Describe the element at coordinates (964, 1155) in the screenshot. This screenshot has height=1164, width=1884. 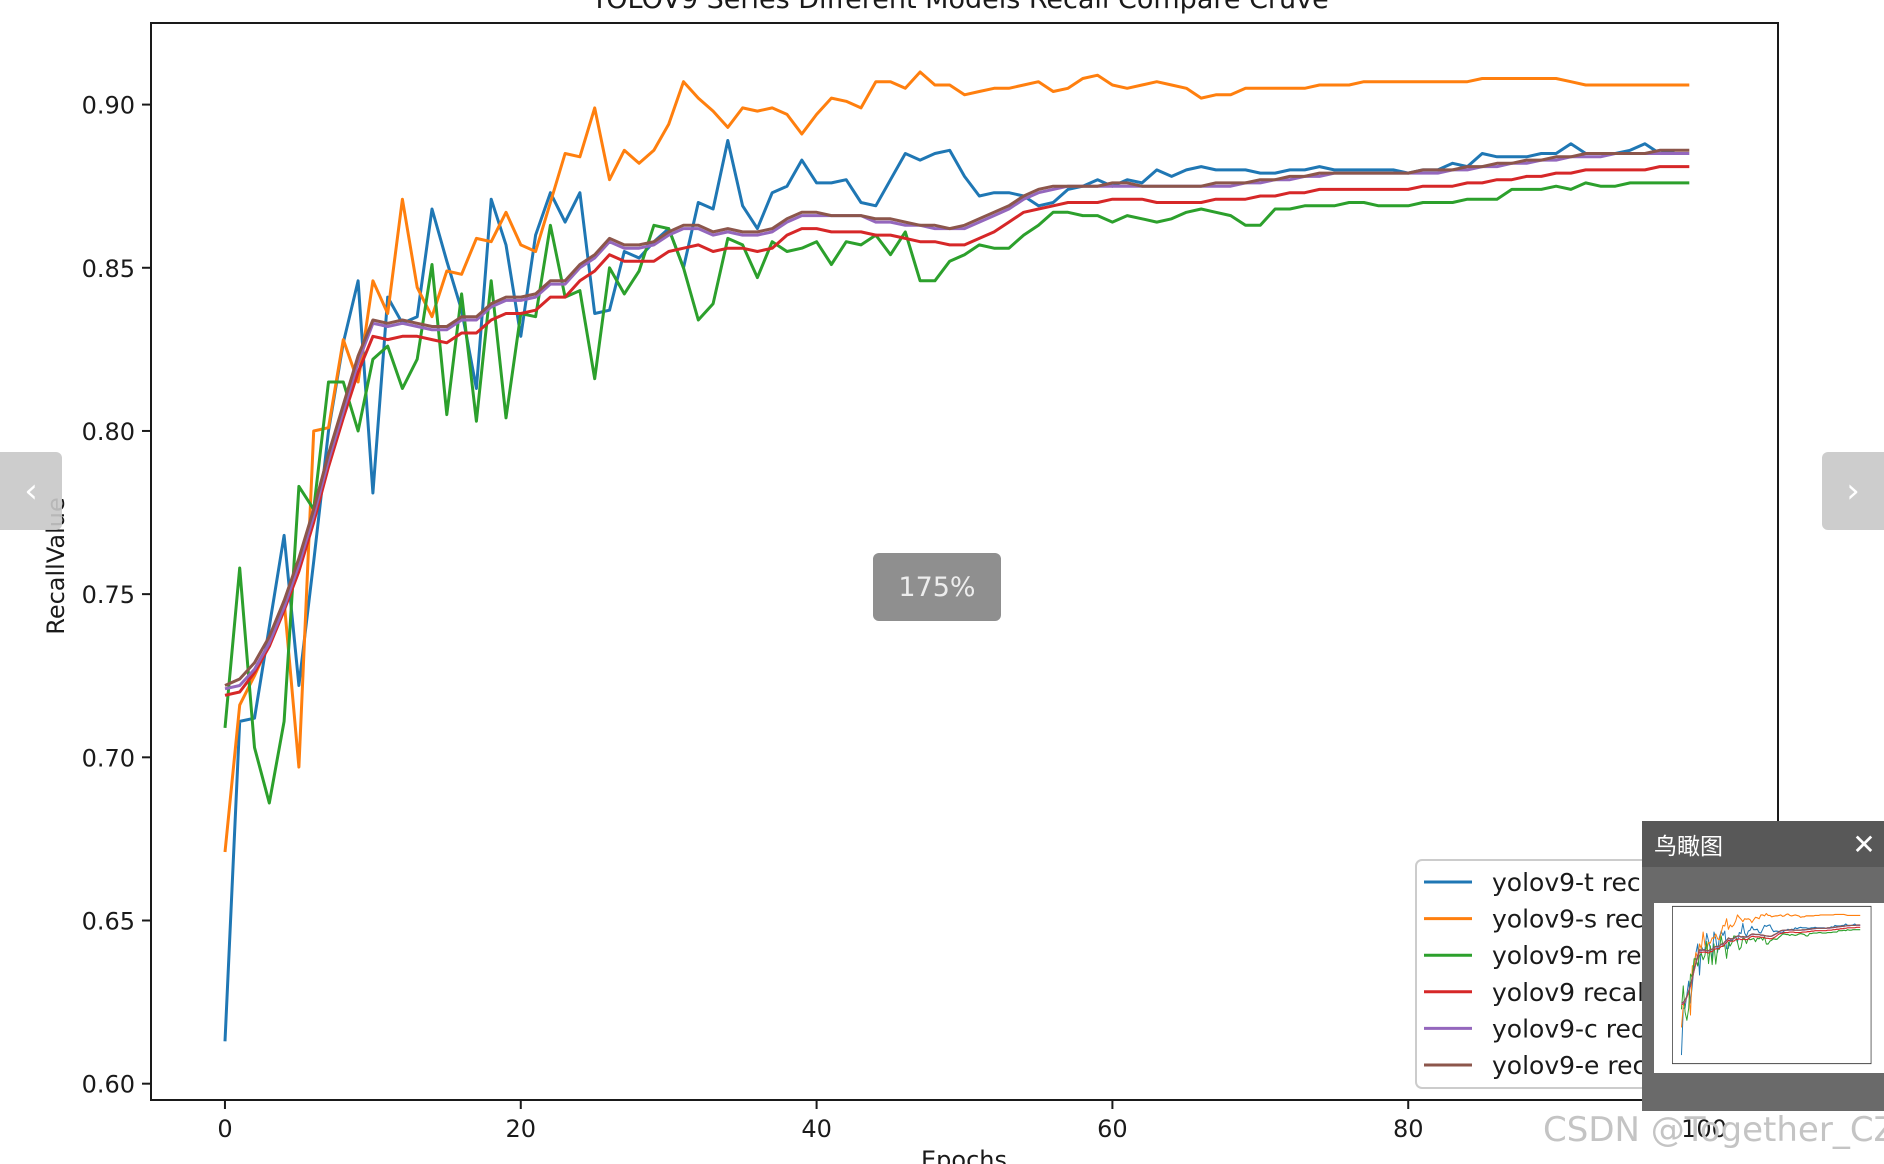
I see `x-axis-label: Epochs` at that location.